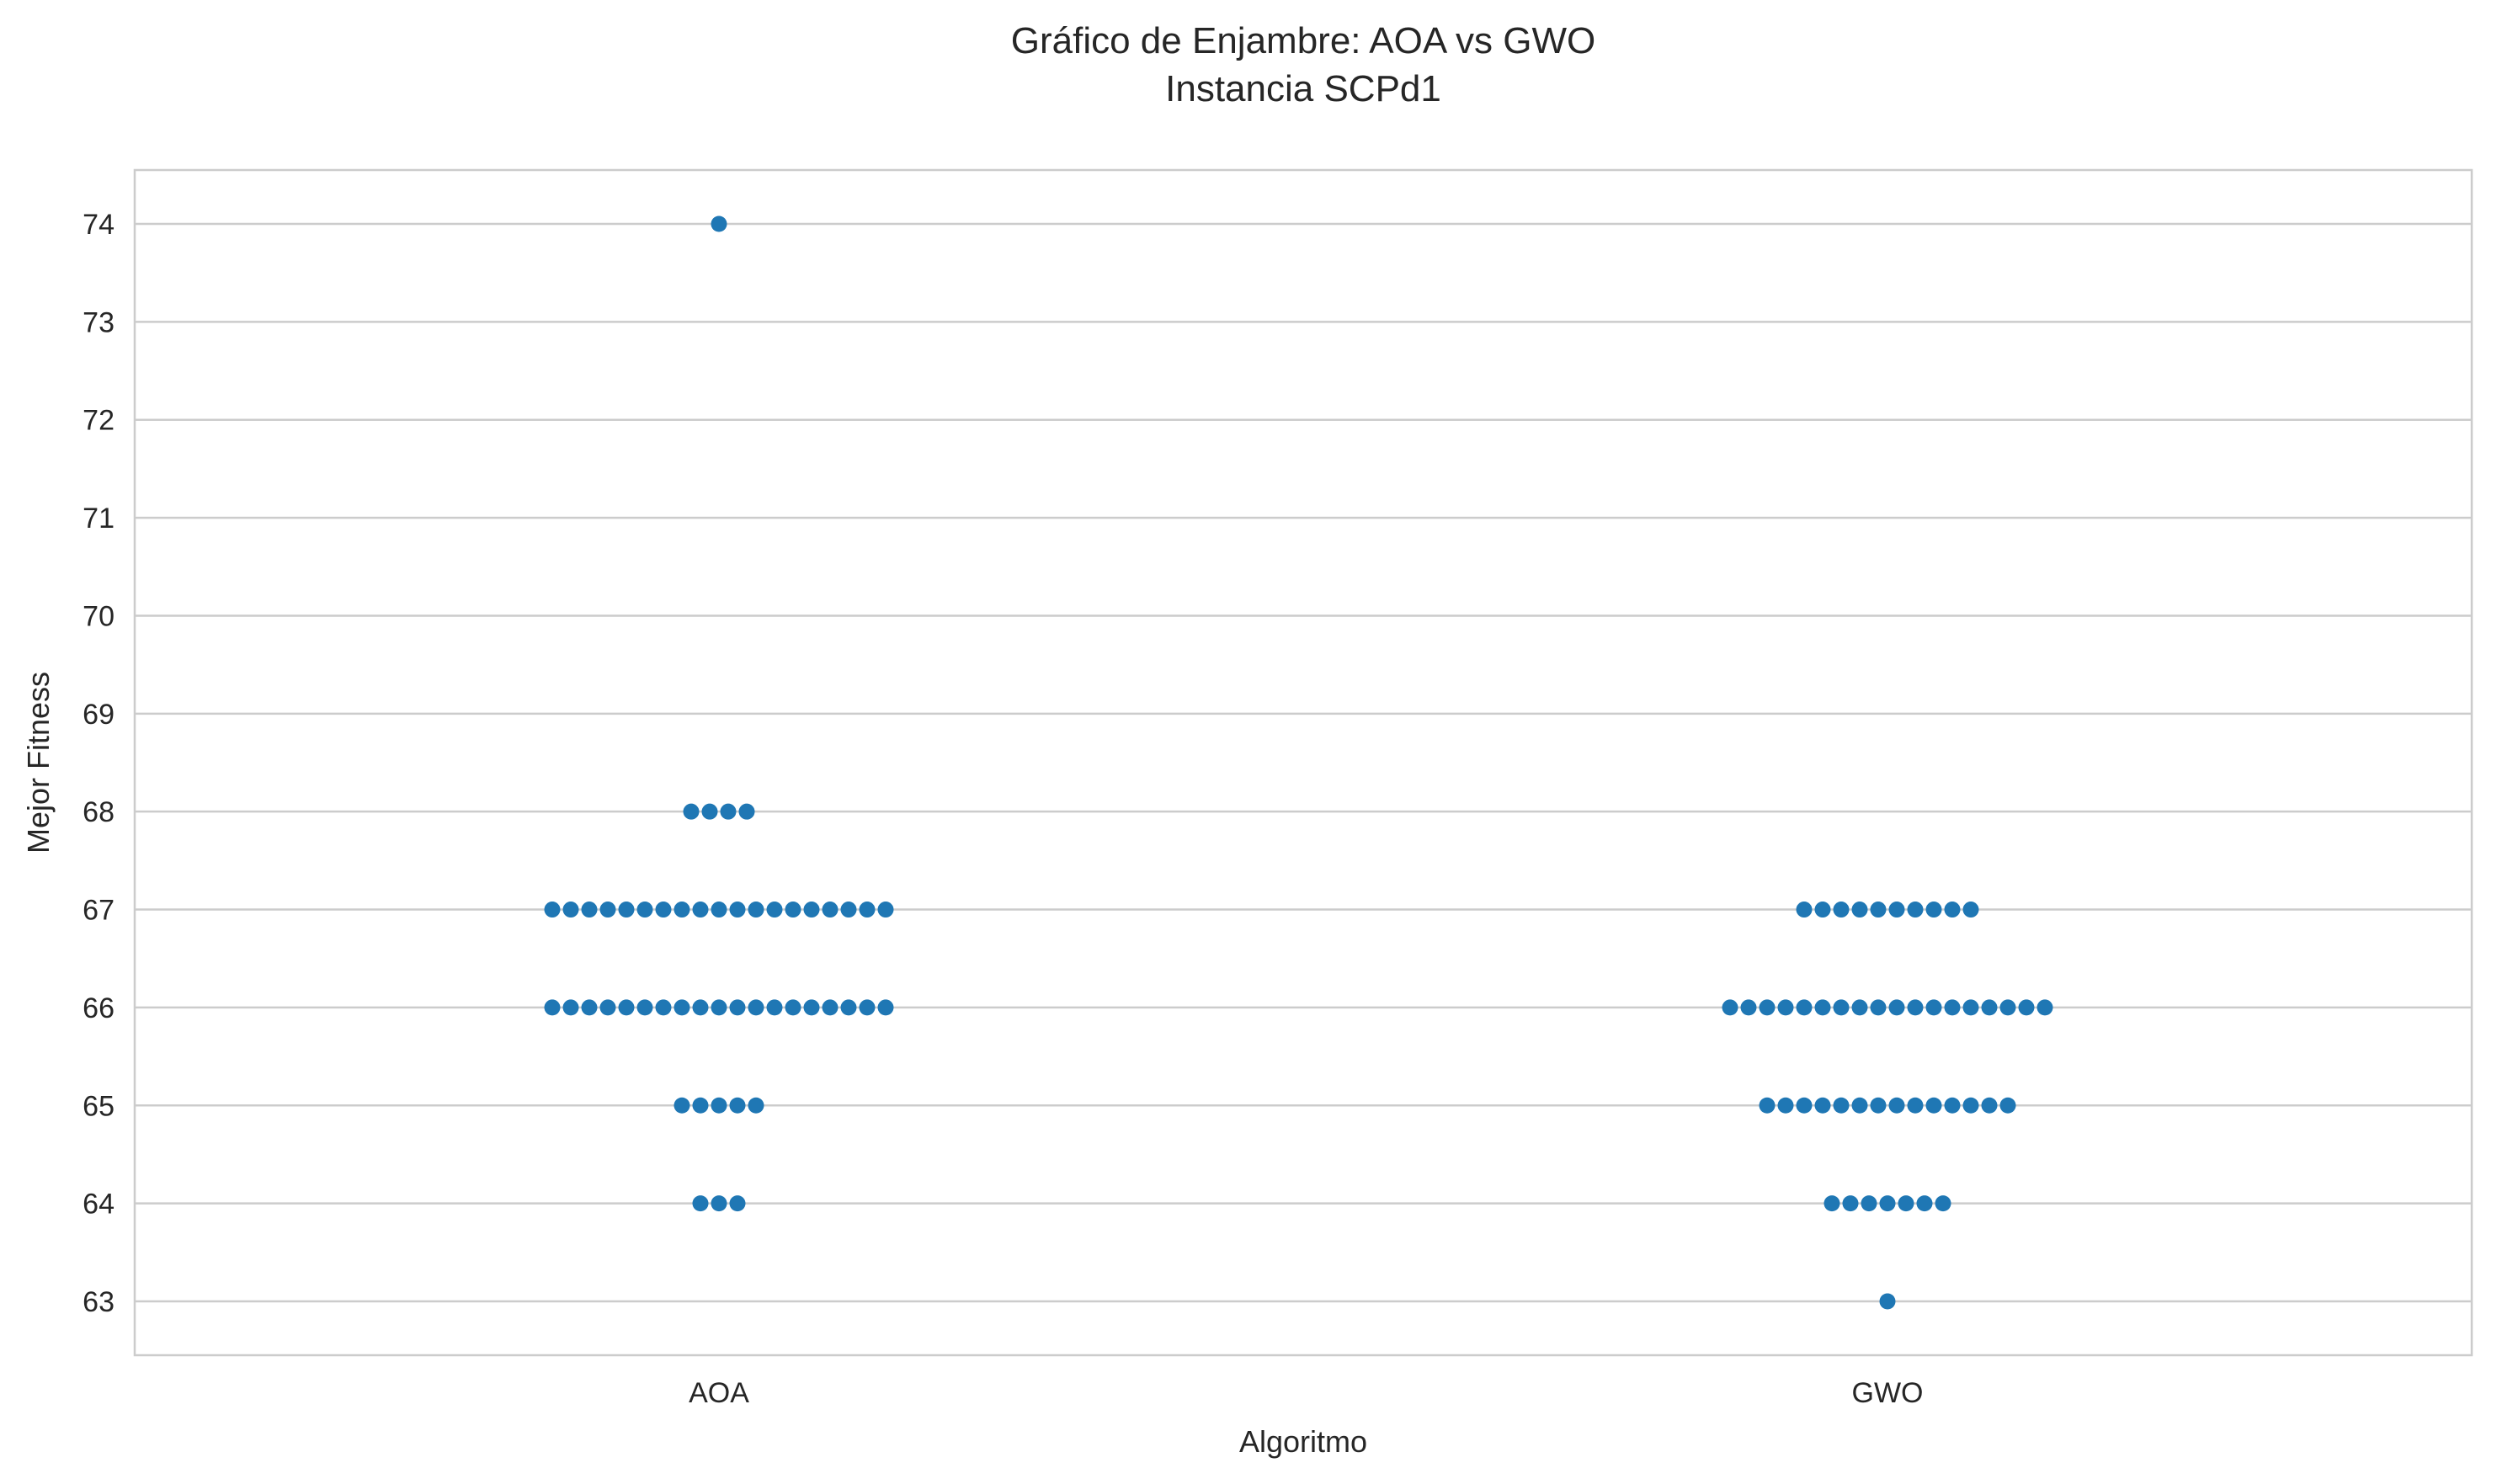  What do you see at coordinates (98, 421) in the screenshot?
I see `y-tick-label: 72` at bounding box center [98, 421].